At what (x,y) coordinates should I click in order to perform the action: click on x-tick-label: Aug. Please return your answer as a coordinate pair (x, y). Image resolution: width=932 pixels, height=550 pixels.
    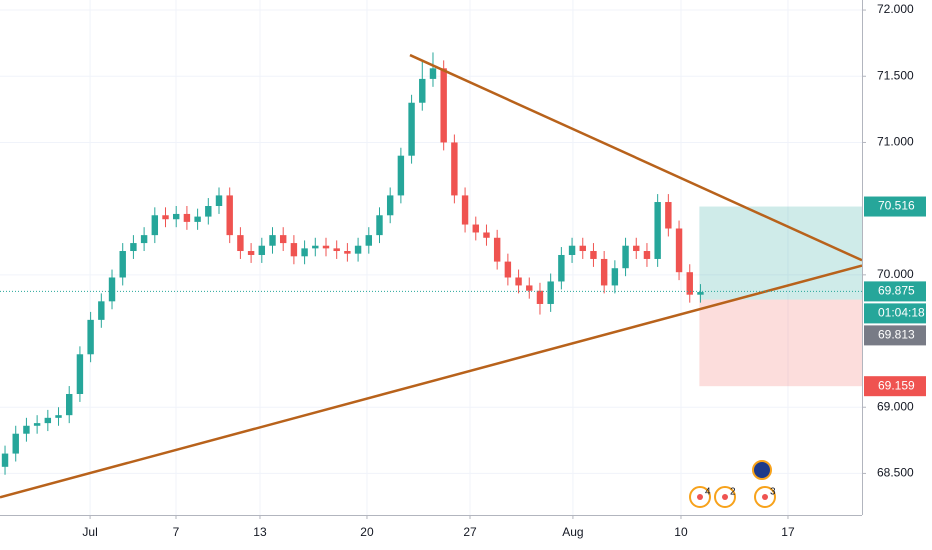
    Looking at the image, I should click on (572, 532).